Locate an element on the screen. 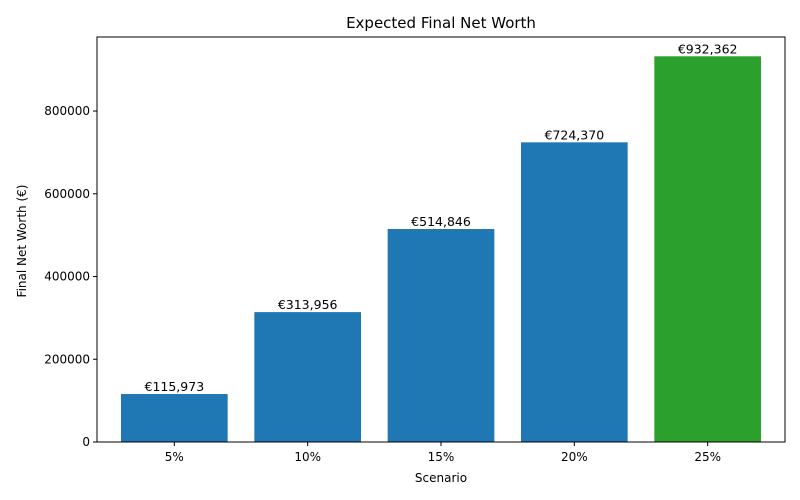  bar-value-label: €724,370 is located at coordinates (575, 134).